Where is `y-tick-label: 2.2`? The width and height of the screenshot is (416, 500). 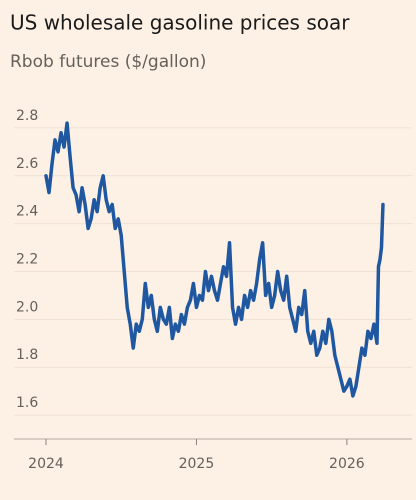
y-tick-label: 2.2 is located at coordinates (27, 260).